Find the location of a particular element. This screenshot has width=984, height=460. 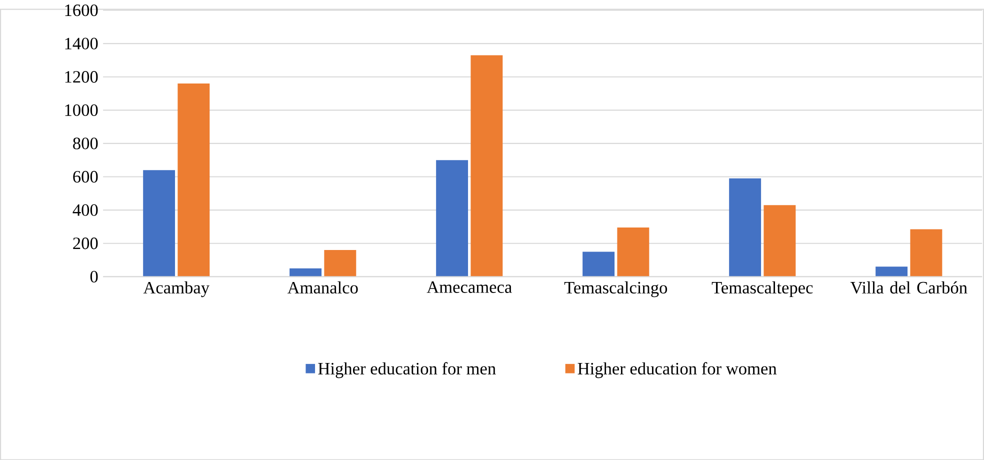

x-tick-label: Temascalcingo is located at coordinates (616, 289).